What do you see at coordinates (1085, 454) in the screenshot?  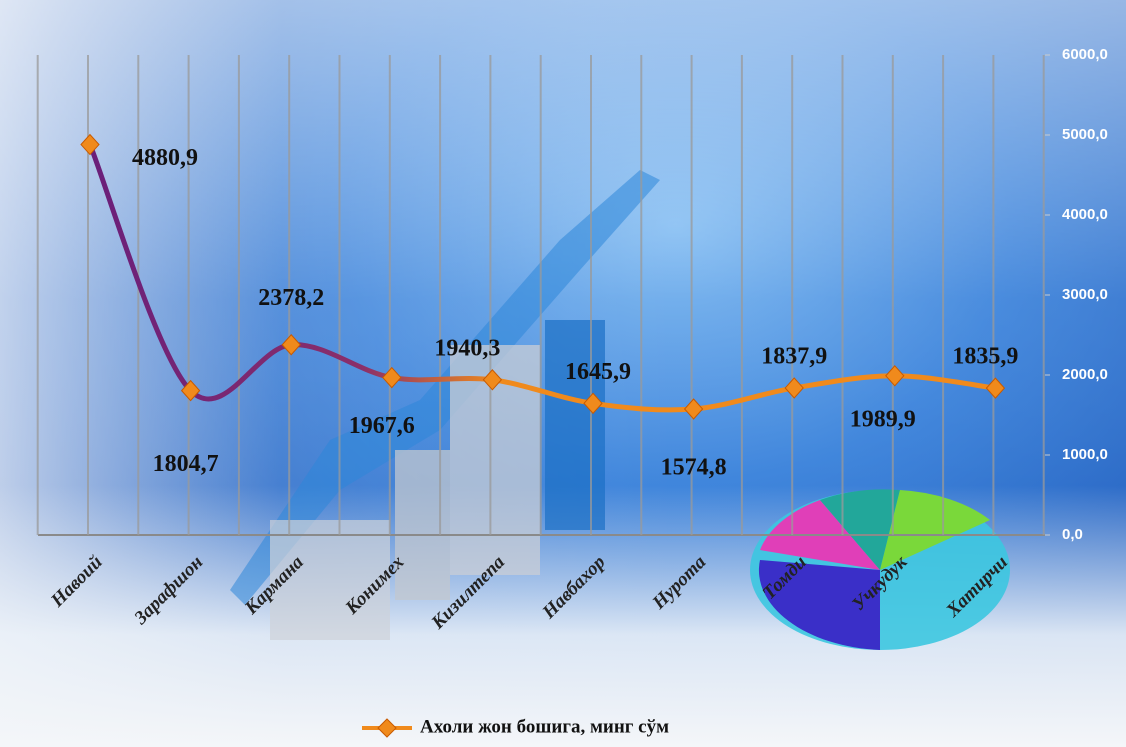 I see `y2-tick-label: 1000,0` at bounding box center [1085, 454].